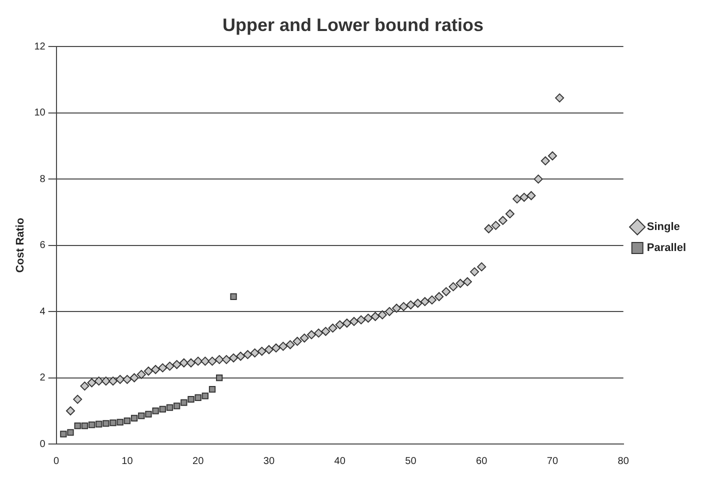  Describe the element at coordinates (20, 245) in the screenshot. I see `y-axis-title: Cost Ratio` at that location.